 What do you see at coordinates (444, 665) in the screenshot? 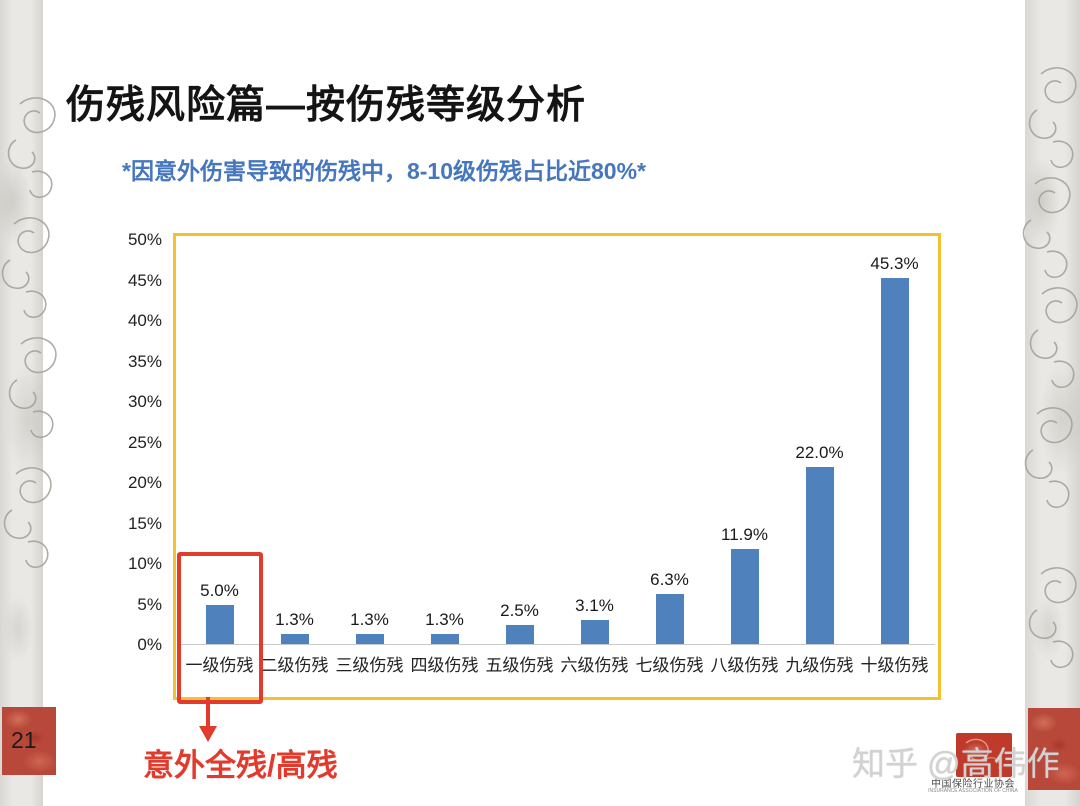
I see `category-label: 四级伤残` at bounding box center [444, 665].